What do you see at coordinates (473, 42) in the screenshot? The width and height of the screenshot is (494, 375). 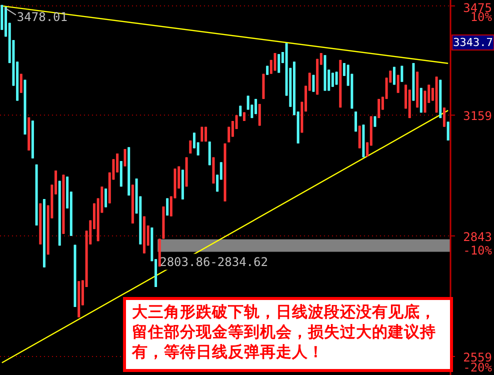 I see `text: 3343.7` at bounding box center [473, 42].